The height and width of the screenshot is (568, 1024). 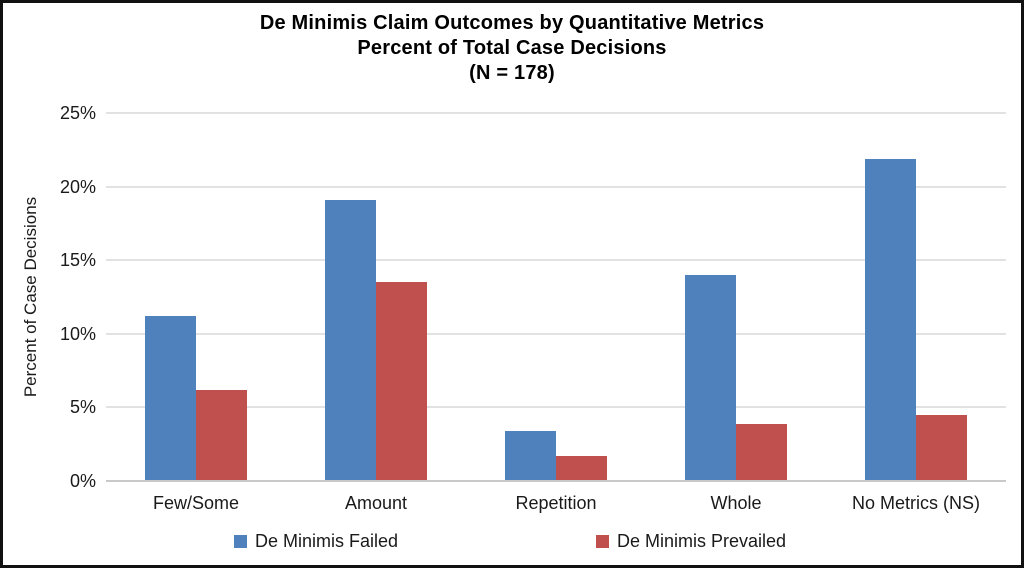 I want to click on legend-item-de-minimis-prevailed: De Minimis Prevailed, so click(x=691, y=541).